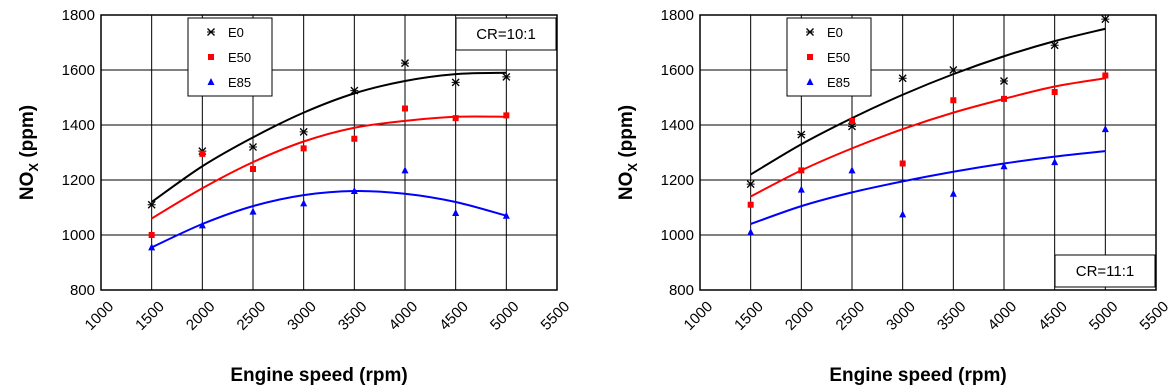 The image size is (1171, 392). I want to click on annotation-text: CR=11:1, so click(1105, 271).